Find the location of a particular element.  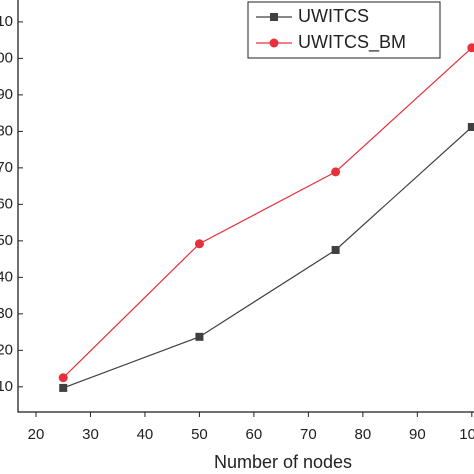

x-tick-label: 90 is located at coordinates (417, 434).